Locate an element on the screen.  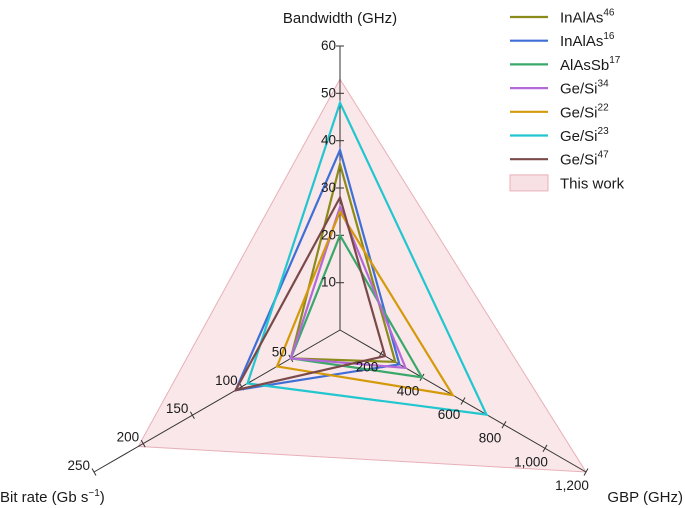
tick-label-gbp: 400 is located at coordinates (408, 390).